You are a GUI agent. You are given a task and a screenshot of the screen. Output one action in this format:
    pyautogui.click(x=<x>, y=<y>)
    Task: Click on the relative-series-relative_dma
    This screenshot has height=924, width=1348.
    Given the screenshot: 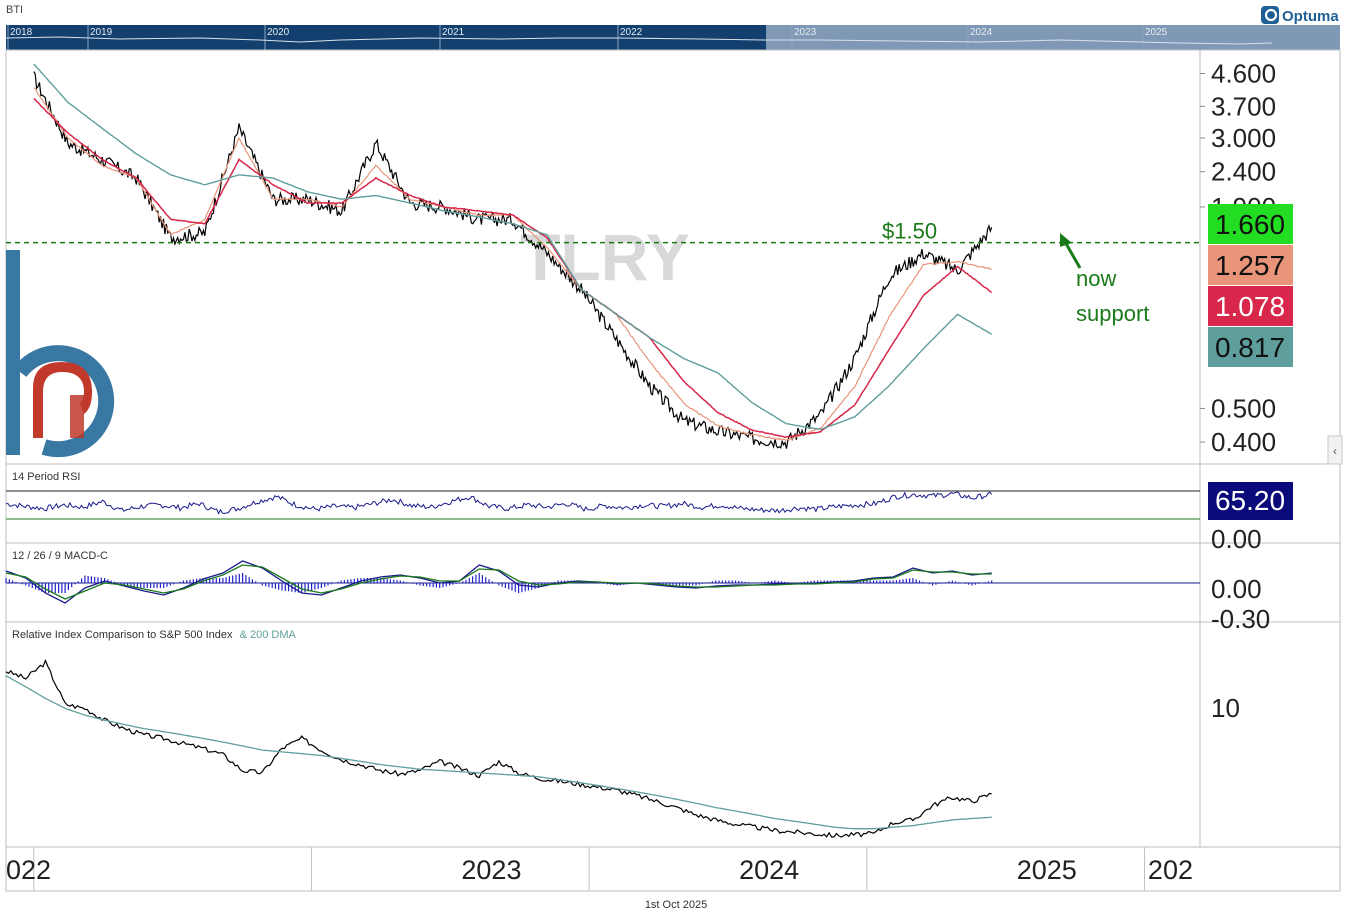 What is the action you would take?
    pyautogui.click(x=498, y=752)
    